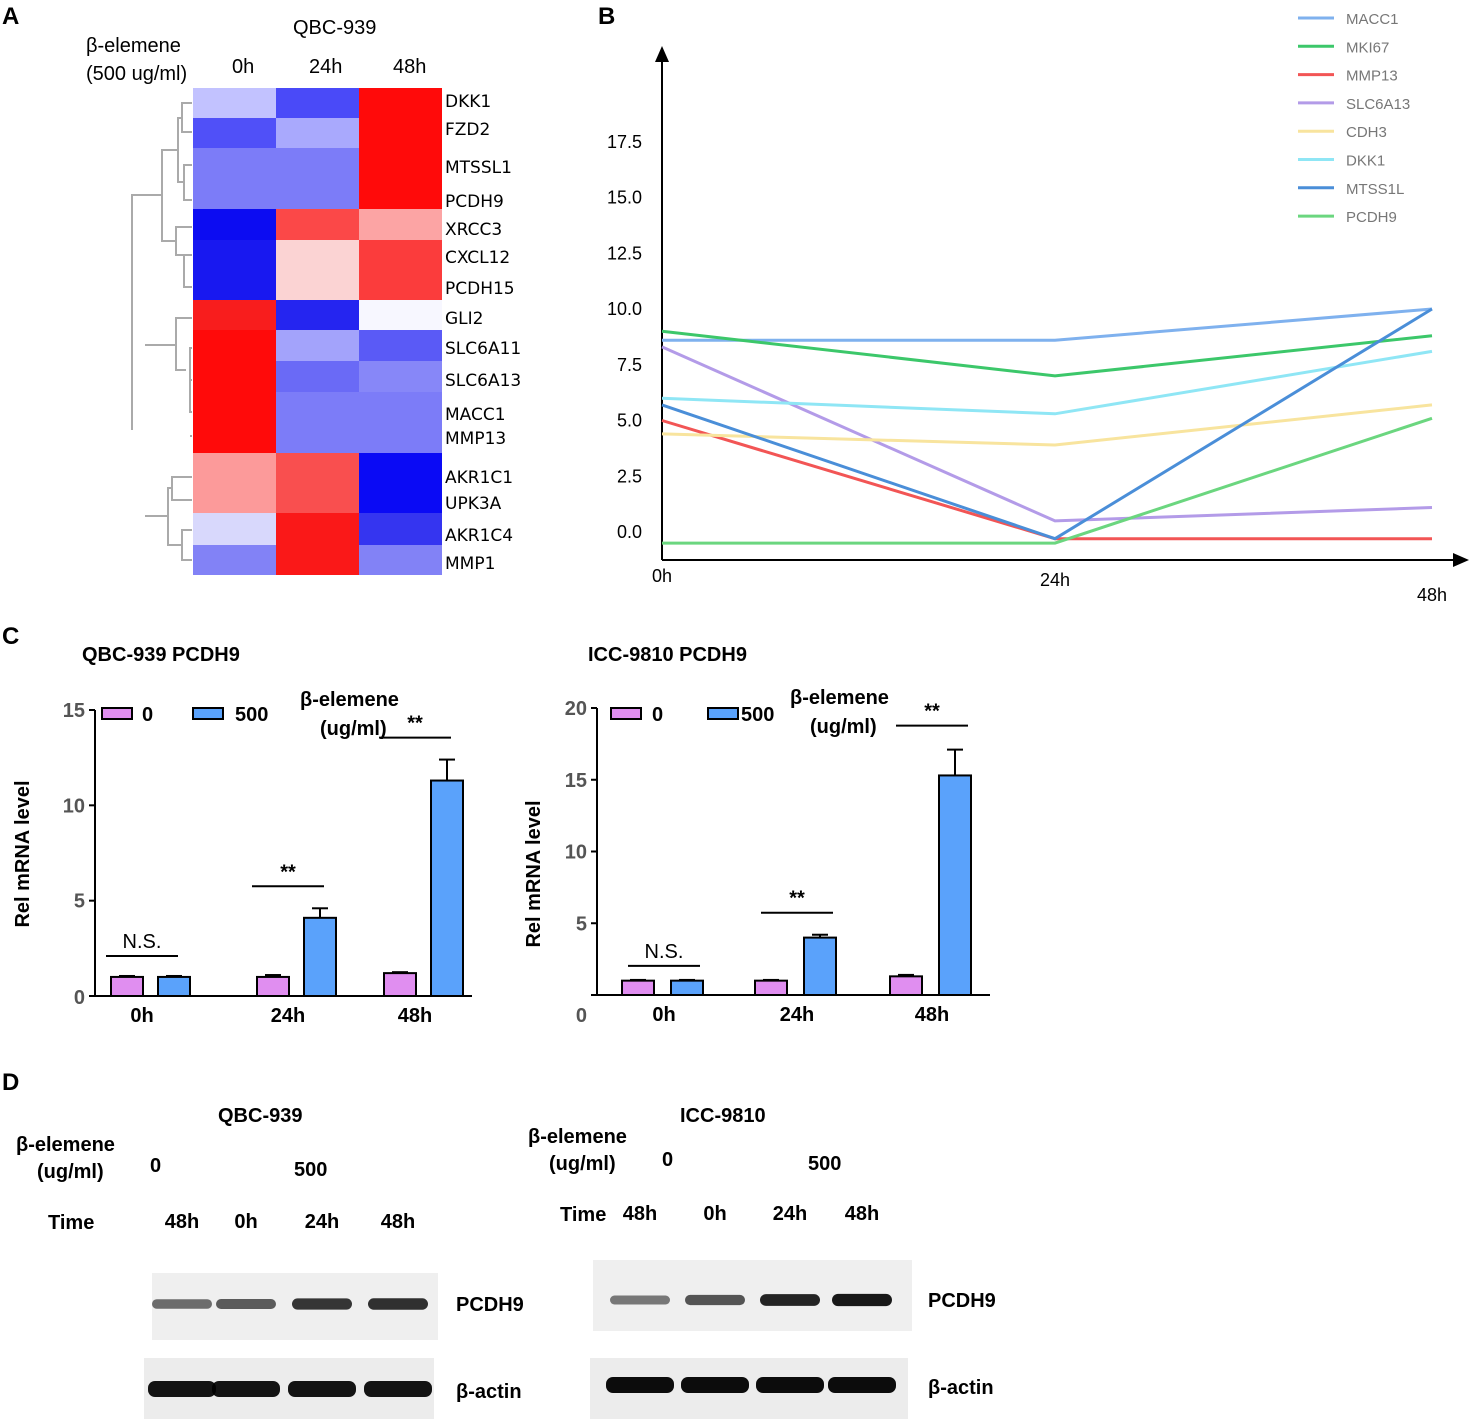 Image resolution: width=1473 pixels, height=1419 pixels. I want to click on line-x-tick-label: 48h, so click(1432, 595).